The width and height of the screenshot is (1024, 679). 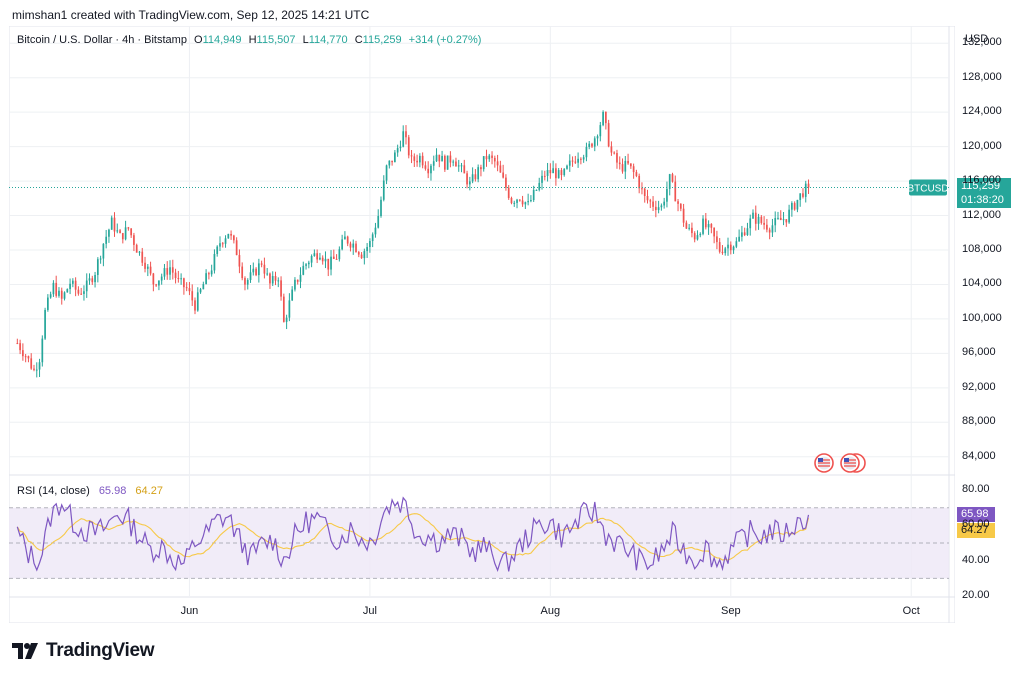 What do you see at coordinates (25, 651) in the screenshot?
I see `tradingview-logo-icon` at bounding box center [25, 651].